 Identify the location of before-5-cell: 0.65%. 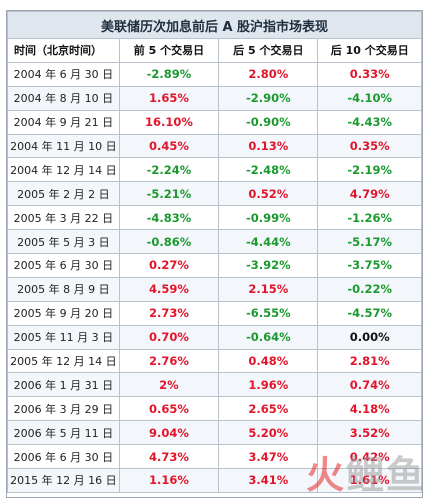
(169, 409).